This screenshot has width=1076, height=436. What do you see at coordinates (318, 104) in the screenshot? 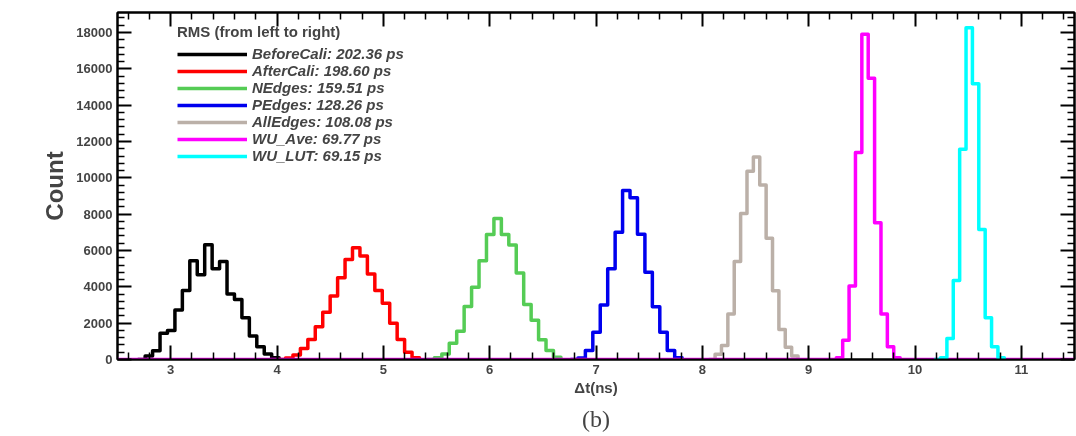
I see `legend-label: PEdges: 128.26 ps` at bounding box center [318, 104].